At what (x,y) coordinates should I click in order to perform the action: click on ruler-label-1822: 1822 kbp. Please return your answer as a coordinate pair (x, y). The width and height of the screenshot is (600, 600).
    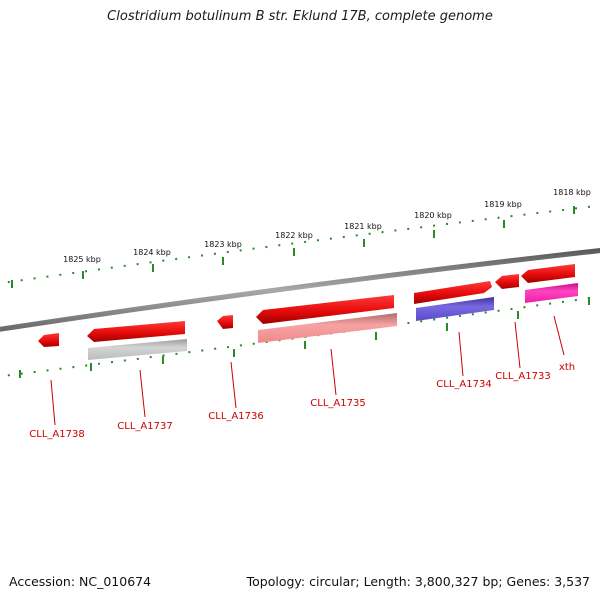
    Looking at the image, I should click on (294, 235).